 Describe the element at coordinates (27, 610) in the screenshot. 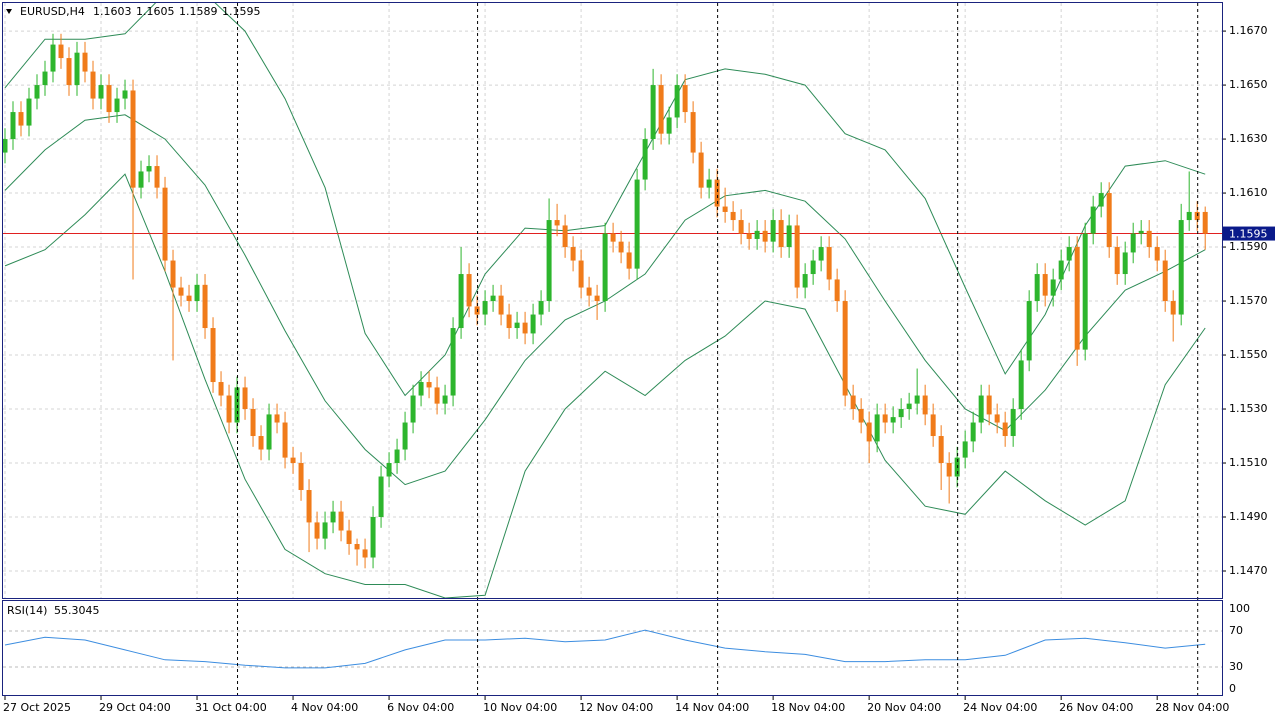

I see `rsi-label: RSI(14)` at that location.